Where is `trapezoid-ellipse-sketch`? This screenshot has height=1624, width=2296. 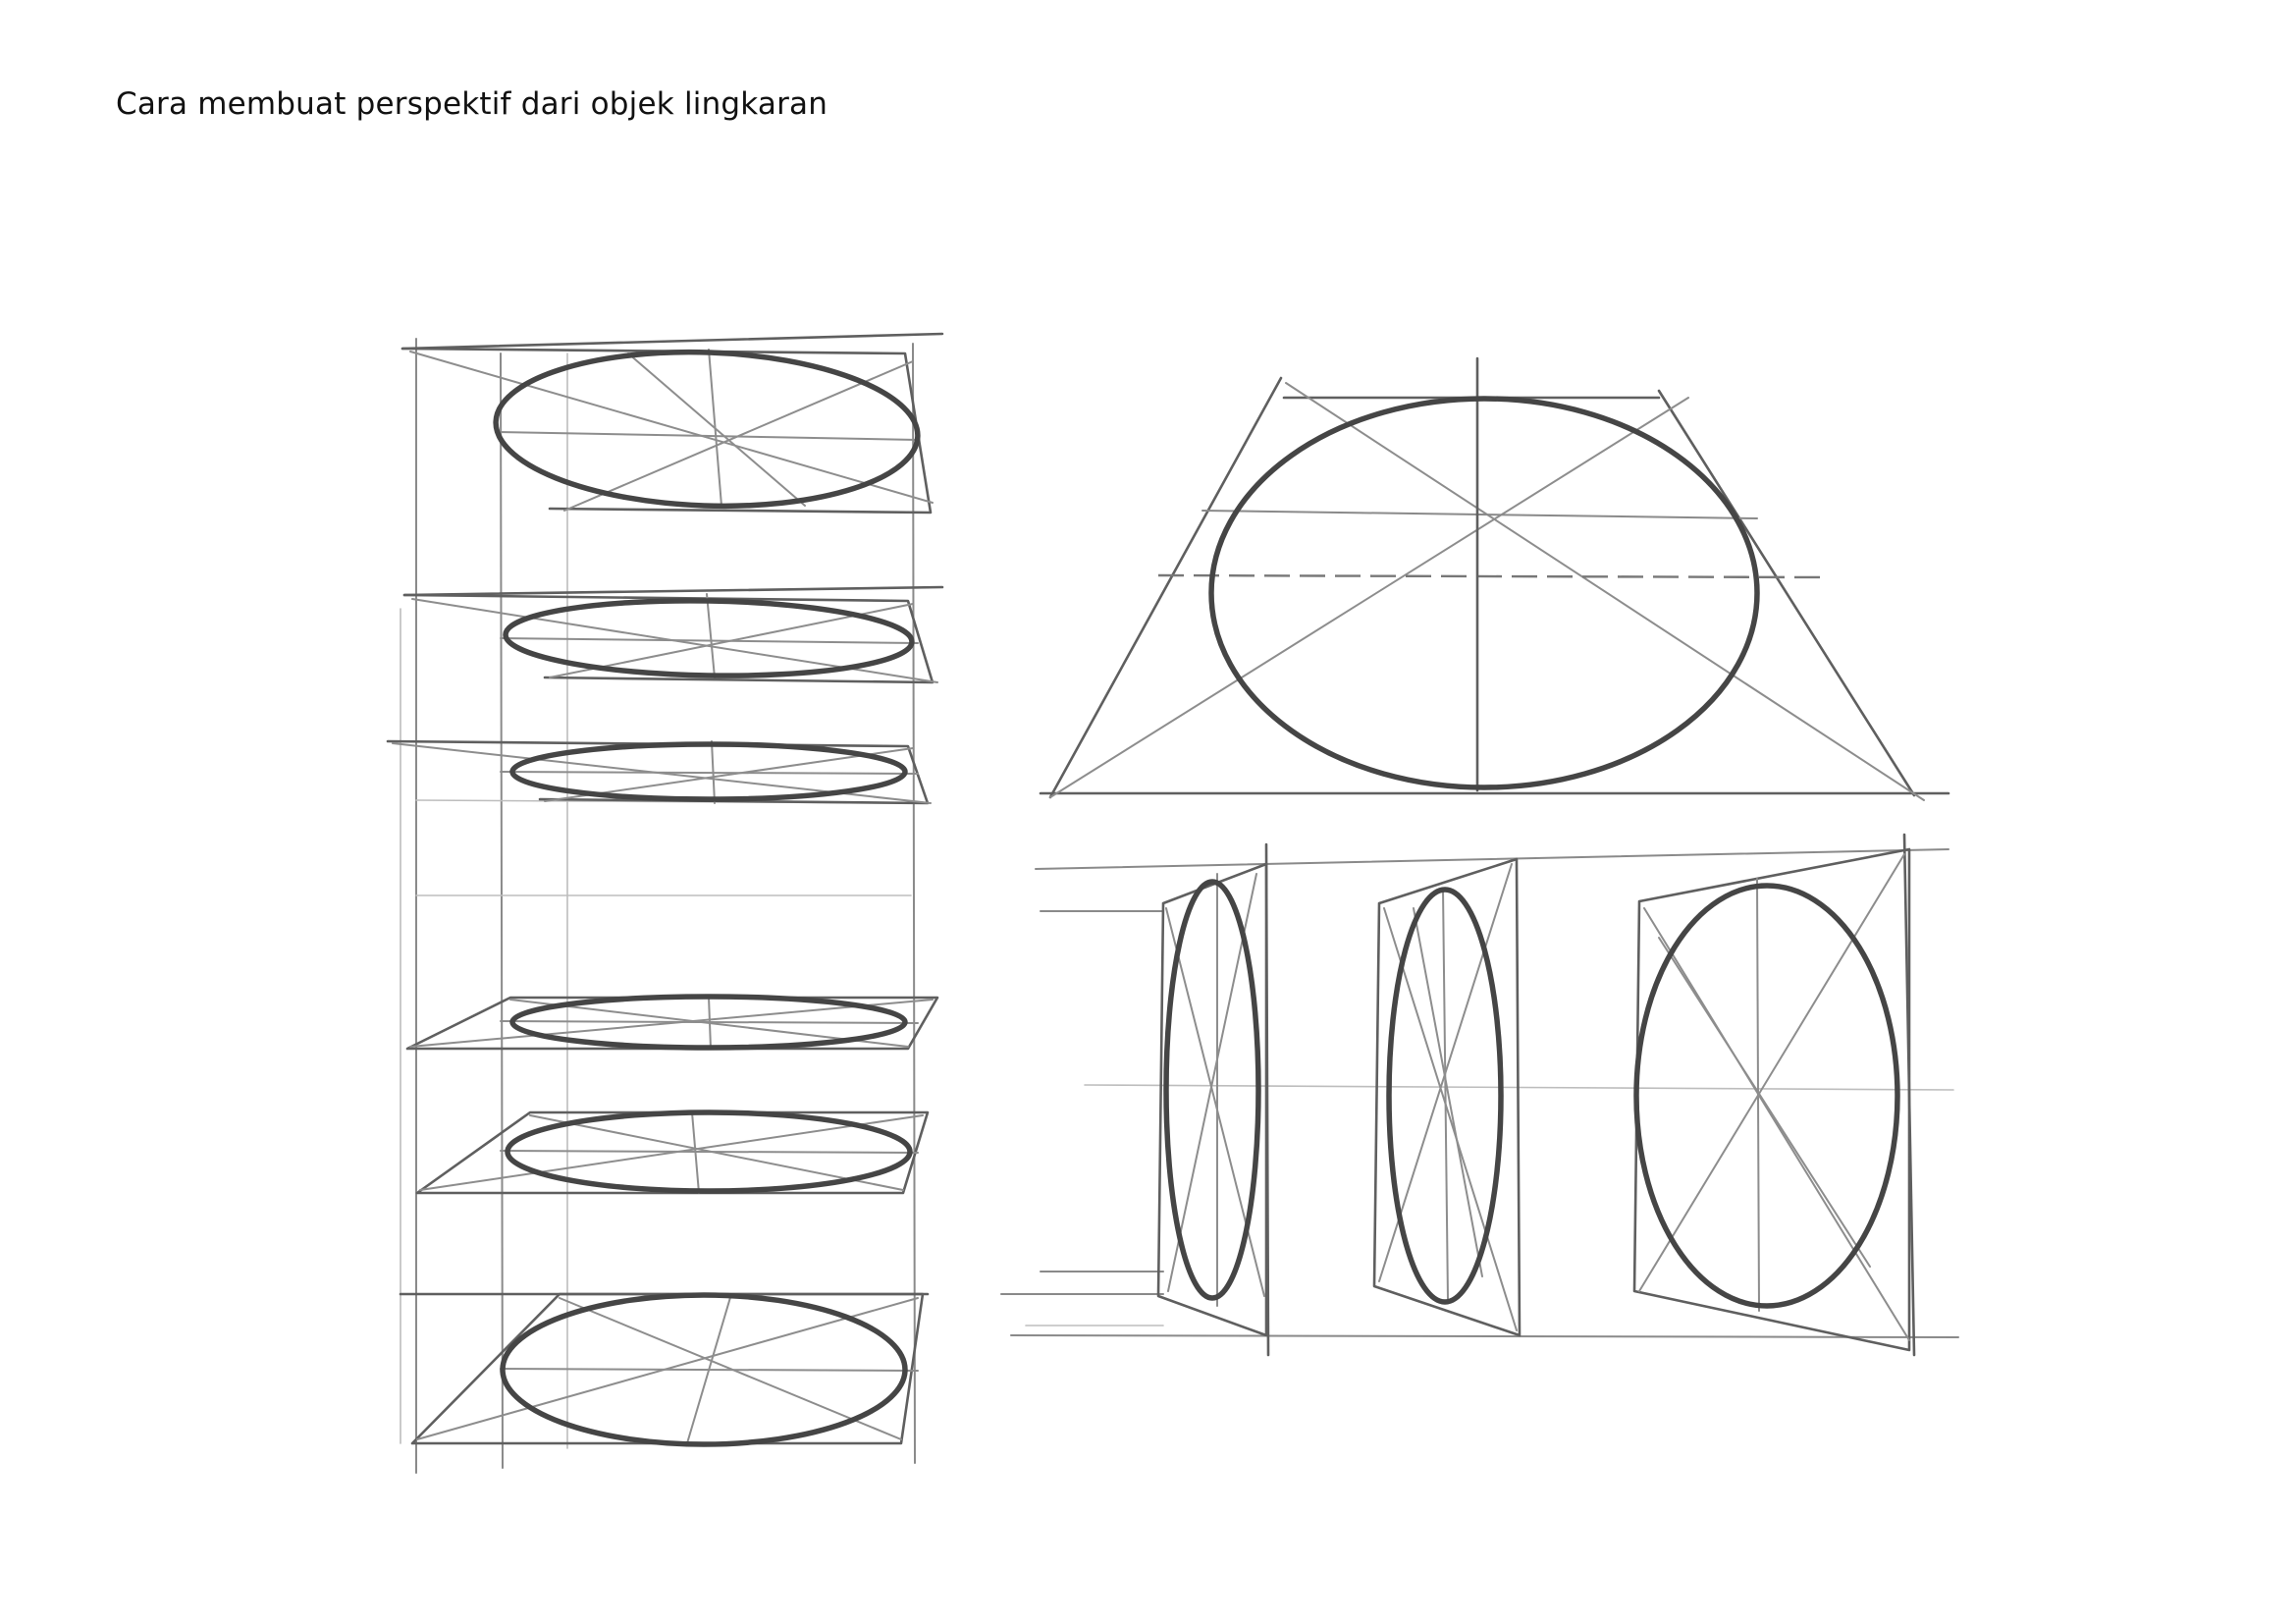
trapezoid-ellipse-sketch is located at coordinates (1494, 578).